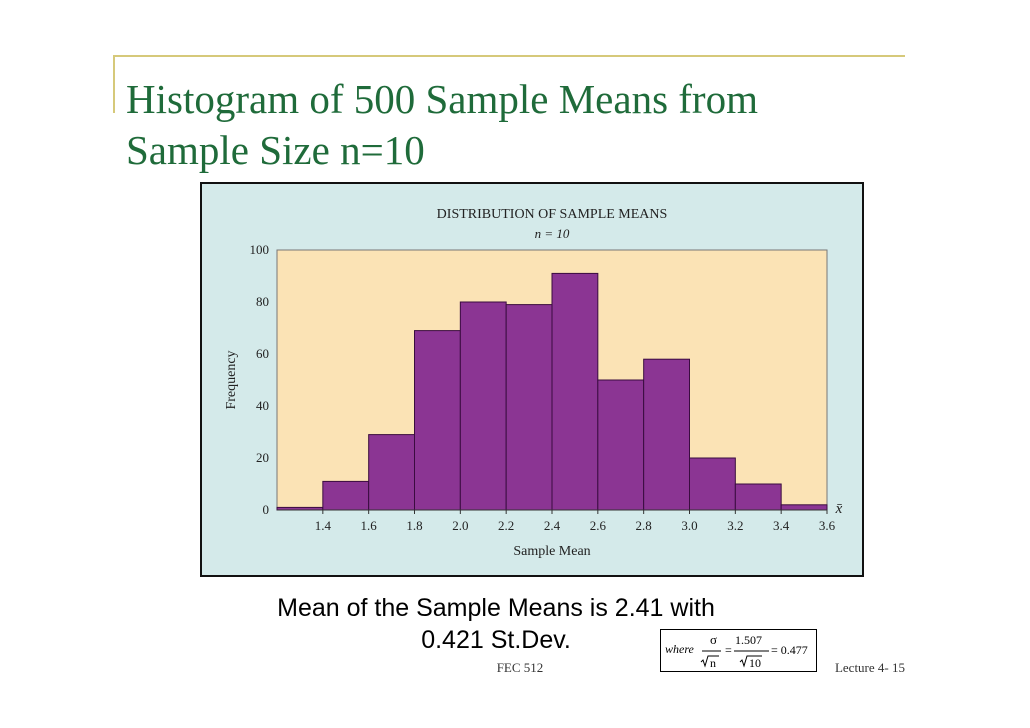  What do you see at coordinates (827, 525) in the screenshot?
I see `x-tick-label: 3.6` at bounding box center [827, 525].